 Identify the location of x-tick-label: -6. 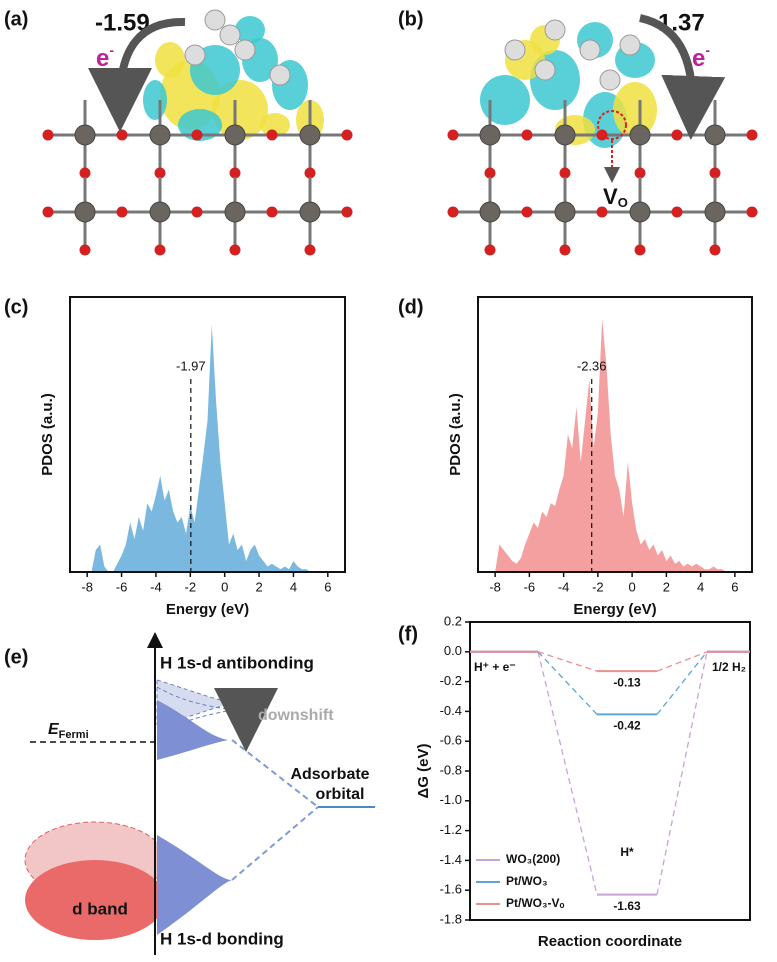
(122, 586).